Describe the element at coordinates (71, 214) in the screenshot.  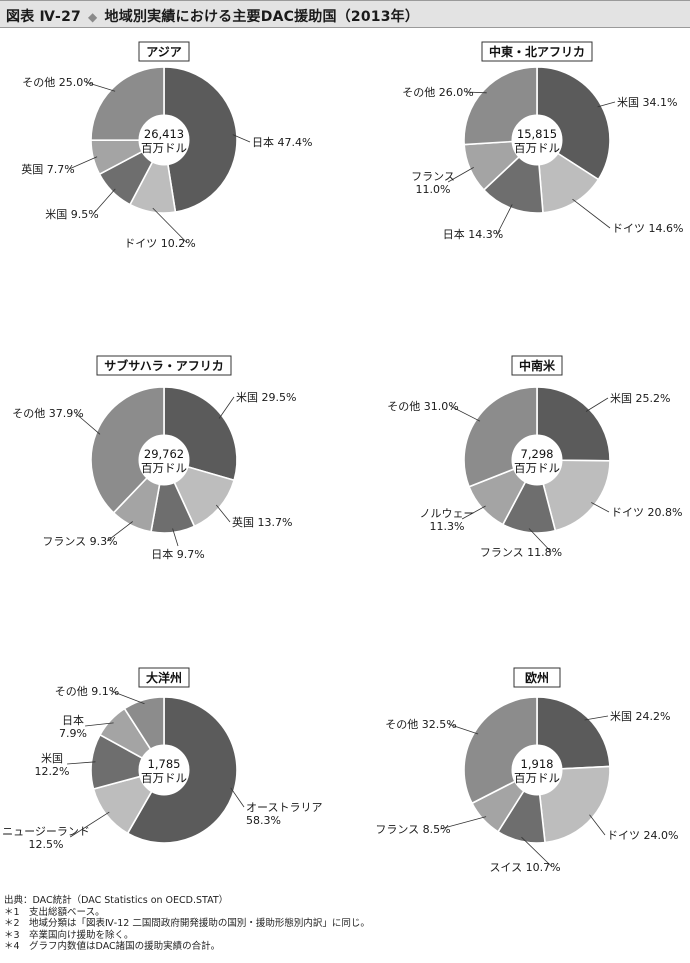
I see `slice-label-3: 米国 9.5%` at that location.